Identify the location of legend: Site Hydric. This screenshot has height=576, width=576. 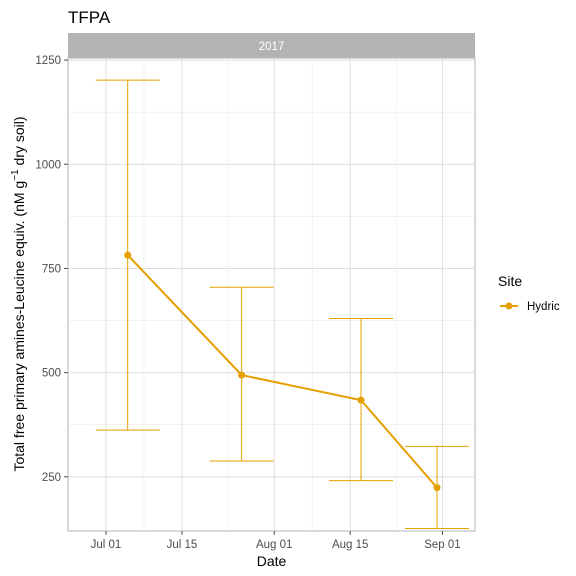
(529, 293).